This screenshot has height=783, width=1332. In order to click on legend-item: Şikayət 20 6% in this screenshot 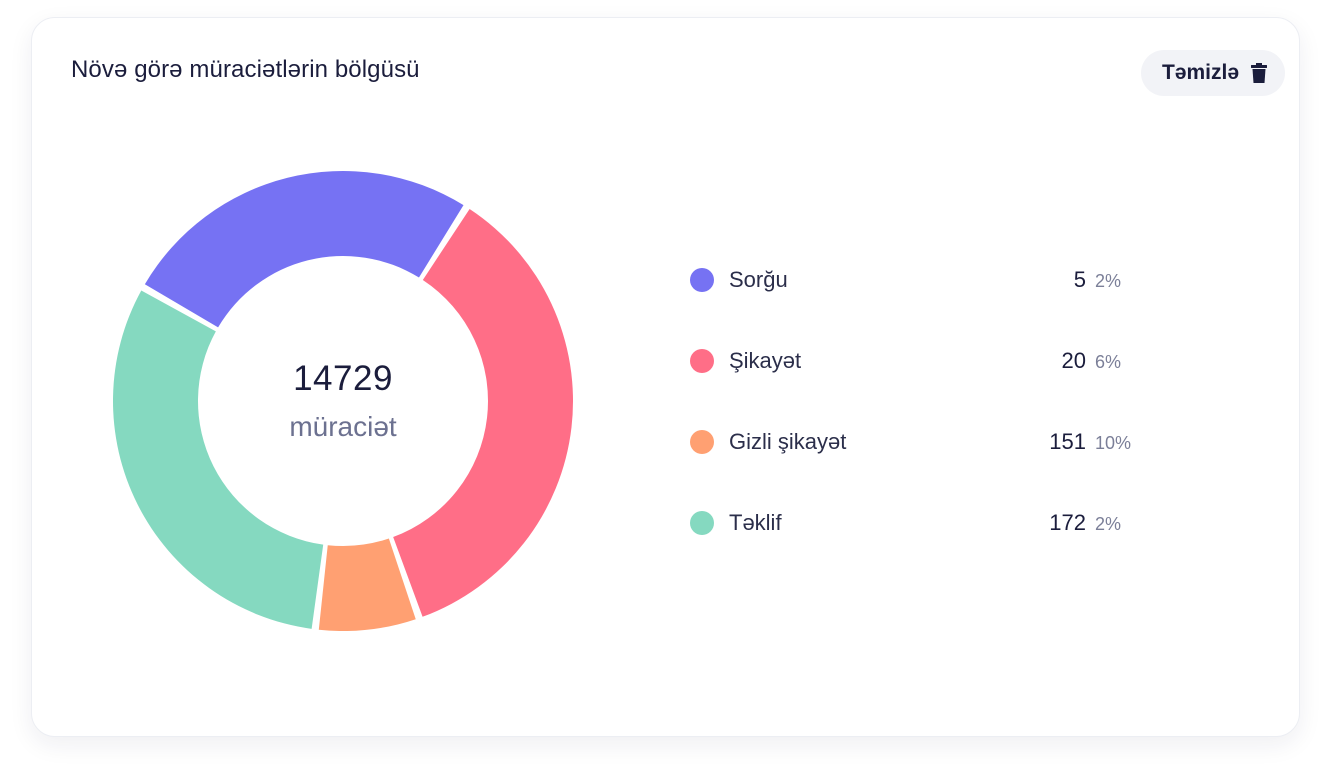, I will do `click(909, 361)`.